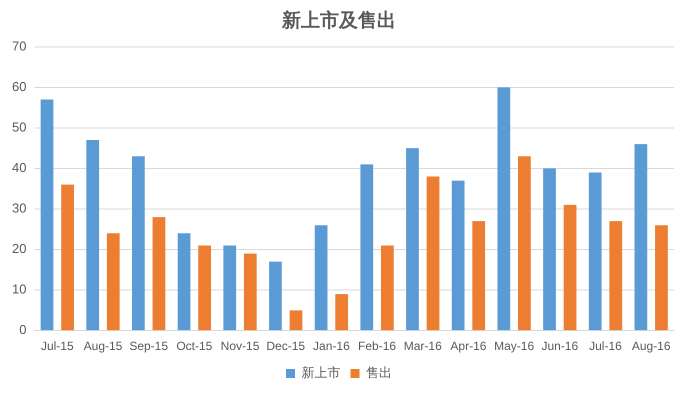  I want to click on x-tick-label: Jun-16, so click(559, 346).